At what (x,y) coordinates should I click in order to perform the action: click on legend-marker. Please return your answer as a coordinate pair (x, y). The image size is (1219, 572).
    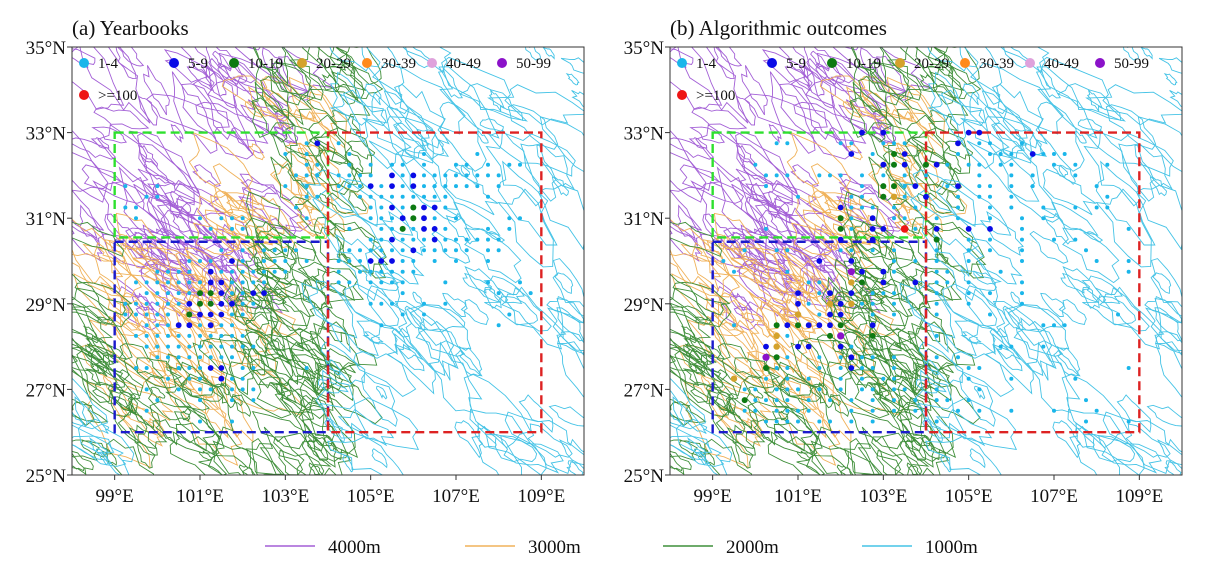
    Looking at the image, I should click on (900, 63).